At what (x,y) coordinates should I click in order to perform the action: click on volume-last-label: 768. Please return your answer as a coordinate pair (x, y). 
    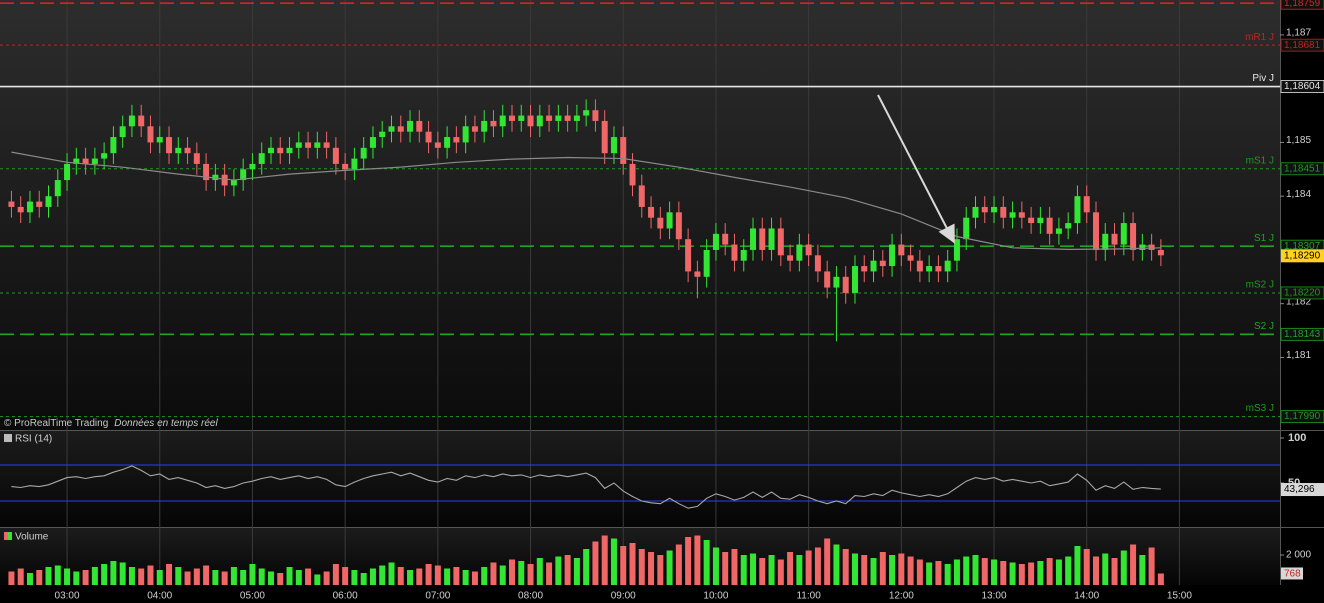
    Looking at the image, I should click on (1292, 574).